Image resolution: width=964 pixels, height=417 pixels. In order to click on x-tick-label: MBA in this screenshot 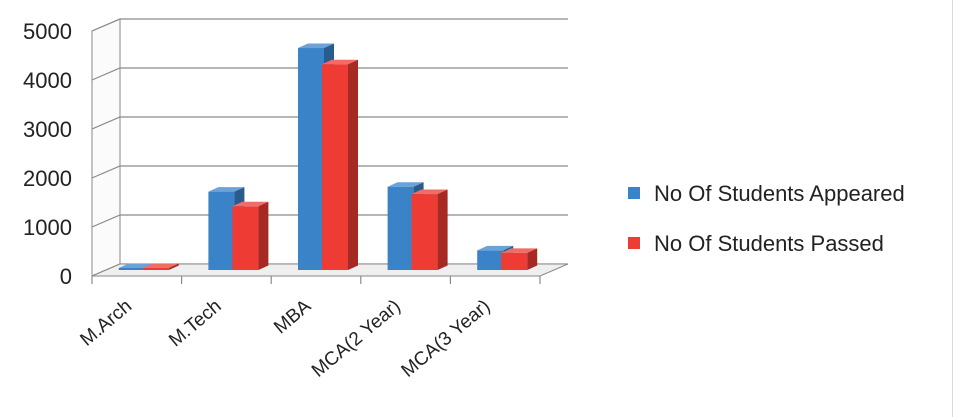, I will do `click(292, 317)`.